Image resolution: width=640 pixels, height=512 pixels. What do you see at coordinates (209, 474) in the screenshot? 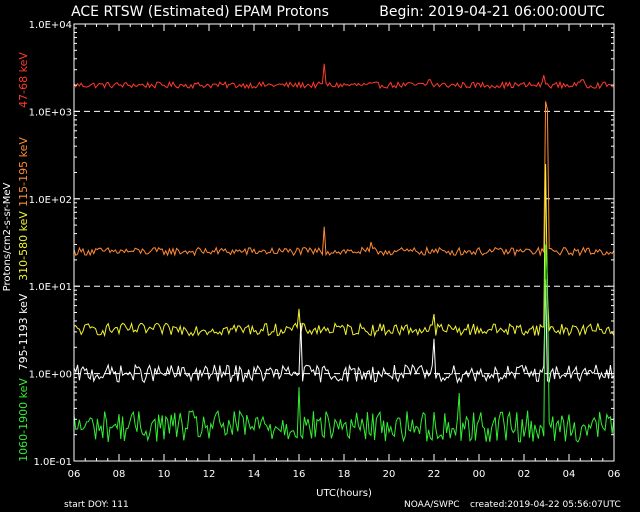
I see `x-tick-label: 12` at bounding box center [209, 474].